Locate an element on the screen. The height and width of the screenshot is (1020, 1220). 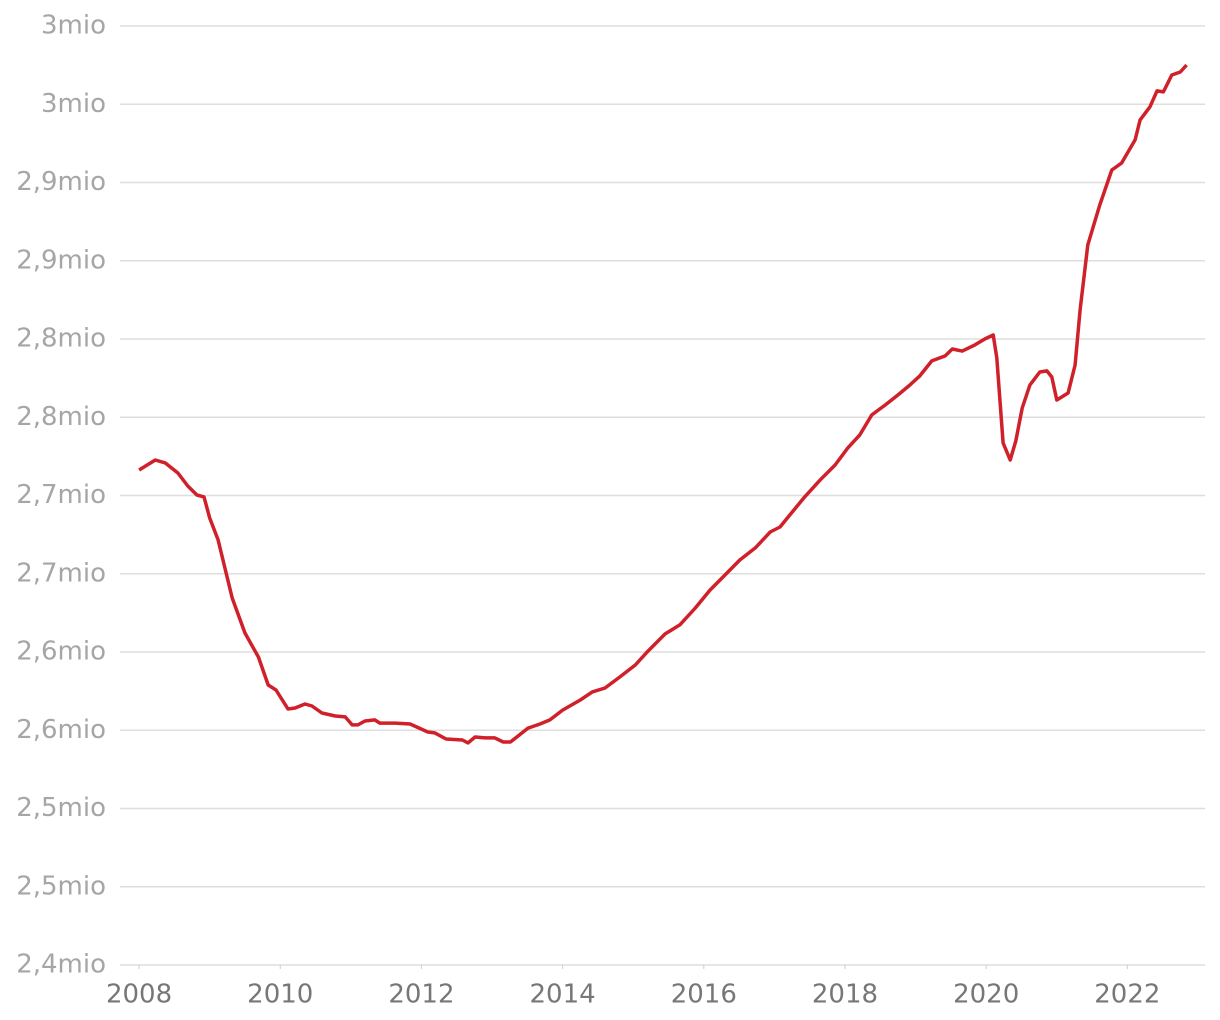
x-tick-label: 2010 is located at coordinates (280, 995).